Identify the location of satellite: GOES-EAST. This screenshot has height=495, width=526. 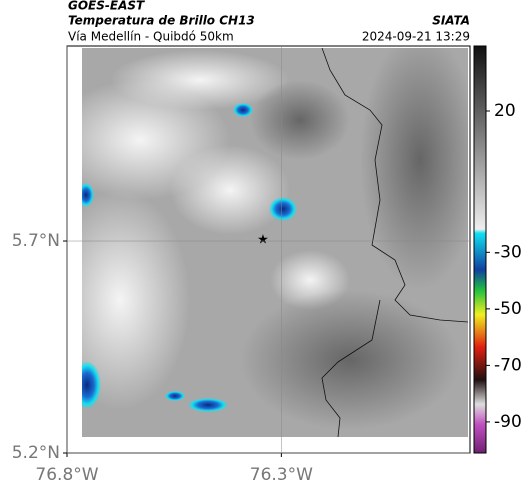
(106, 6).